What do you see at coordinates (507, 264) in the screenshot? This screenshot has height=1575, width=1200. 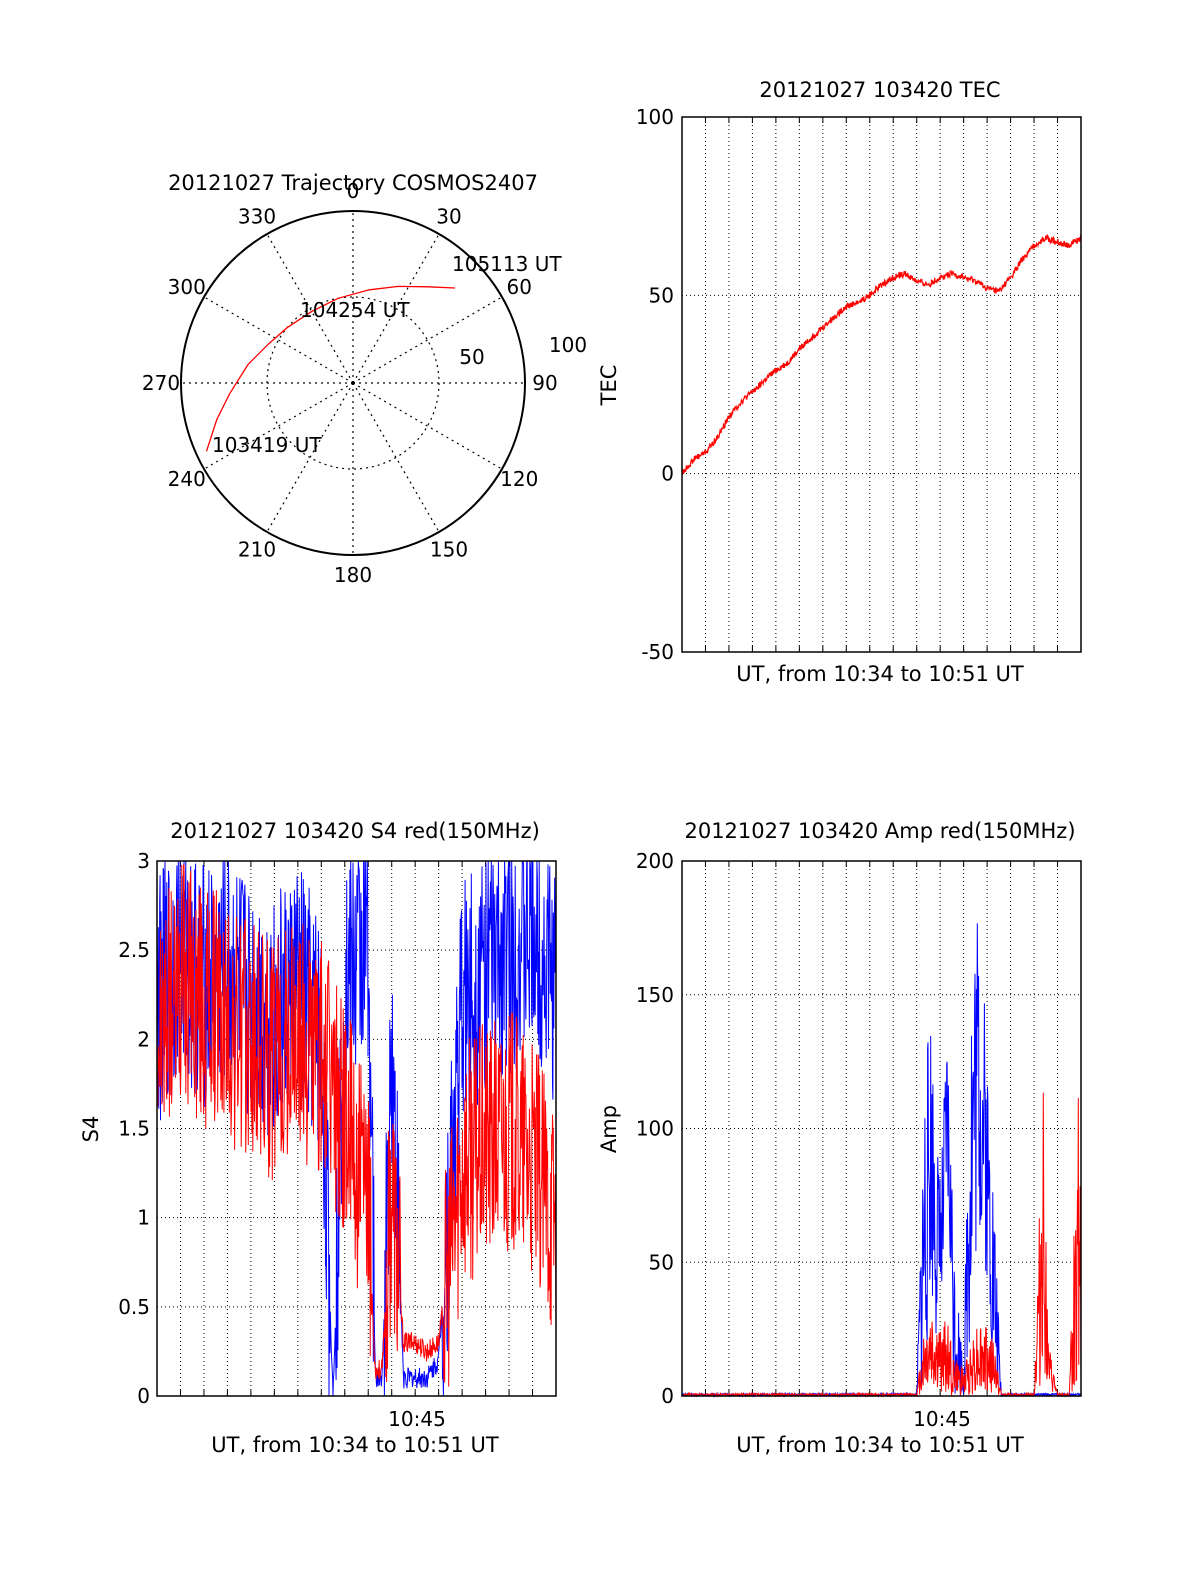 I see `trajectory-annotation: 105113 UT` at bounding box center [507, 264].